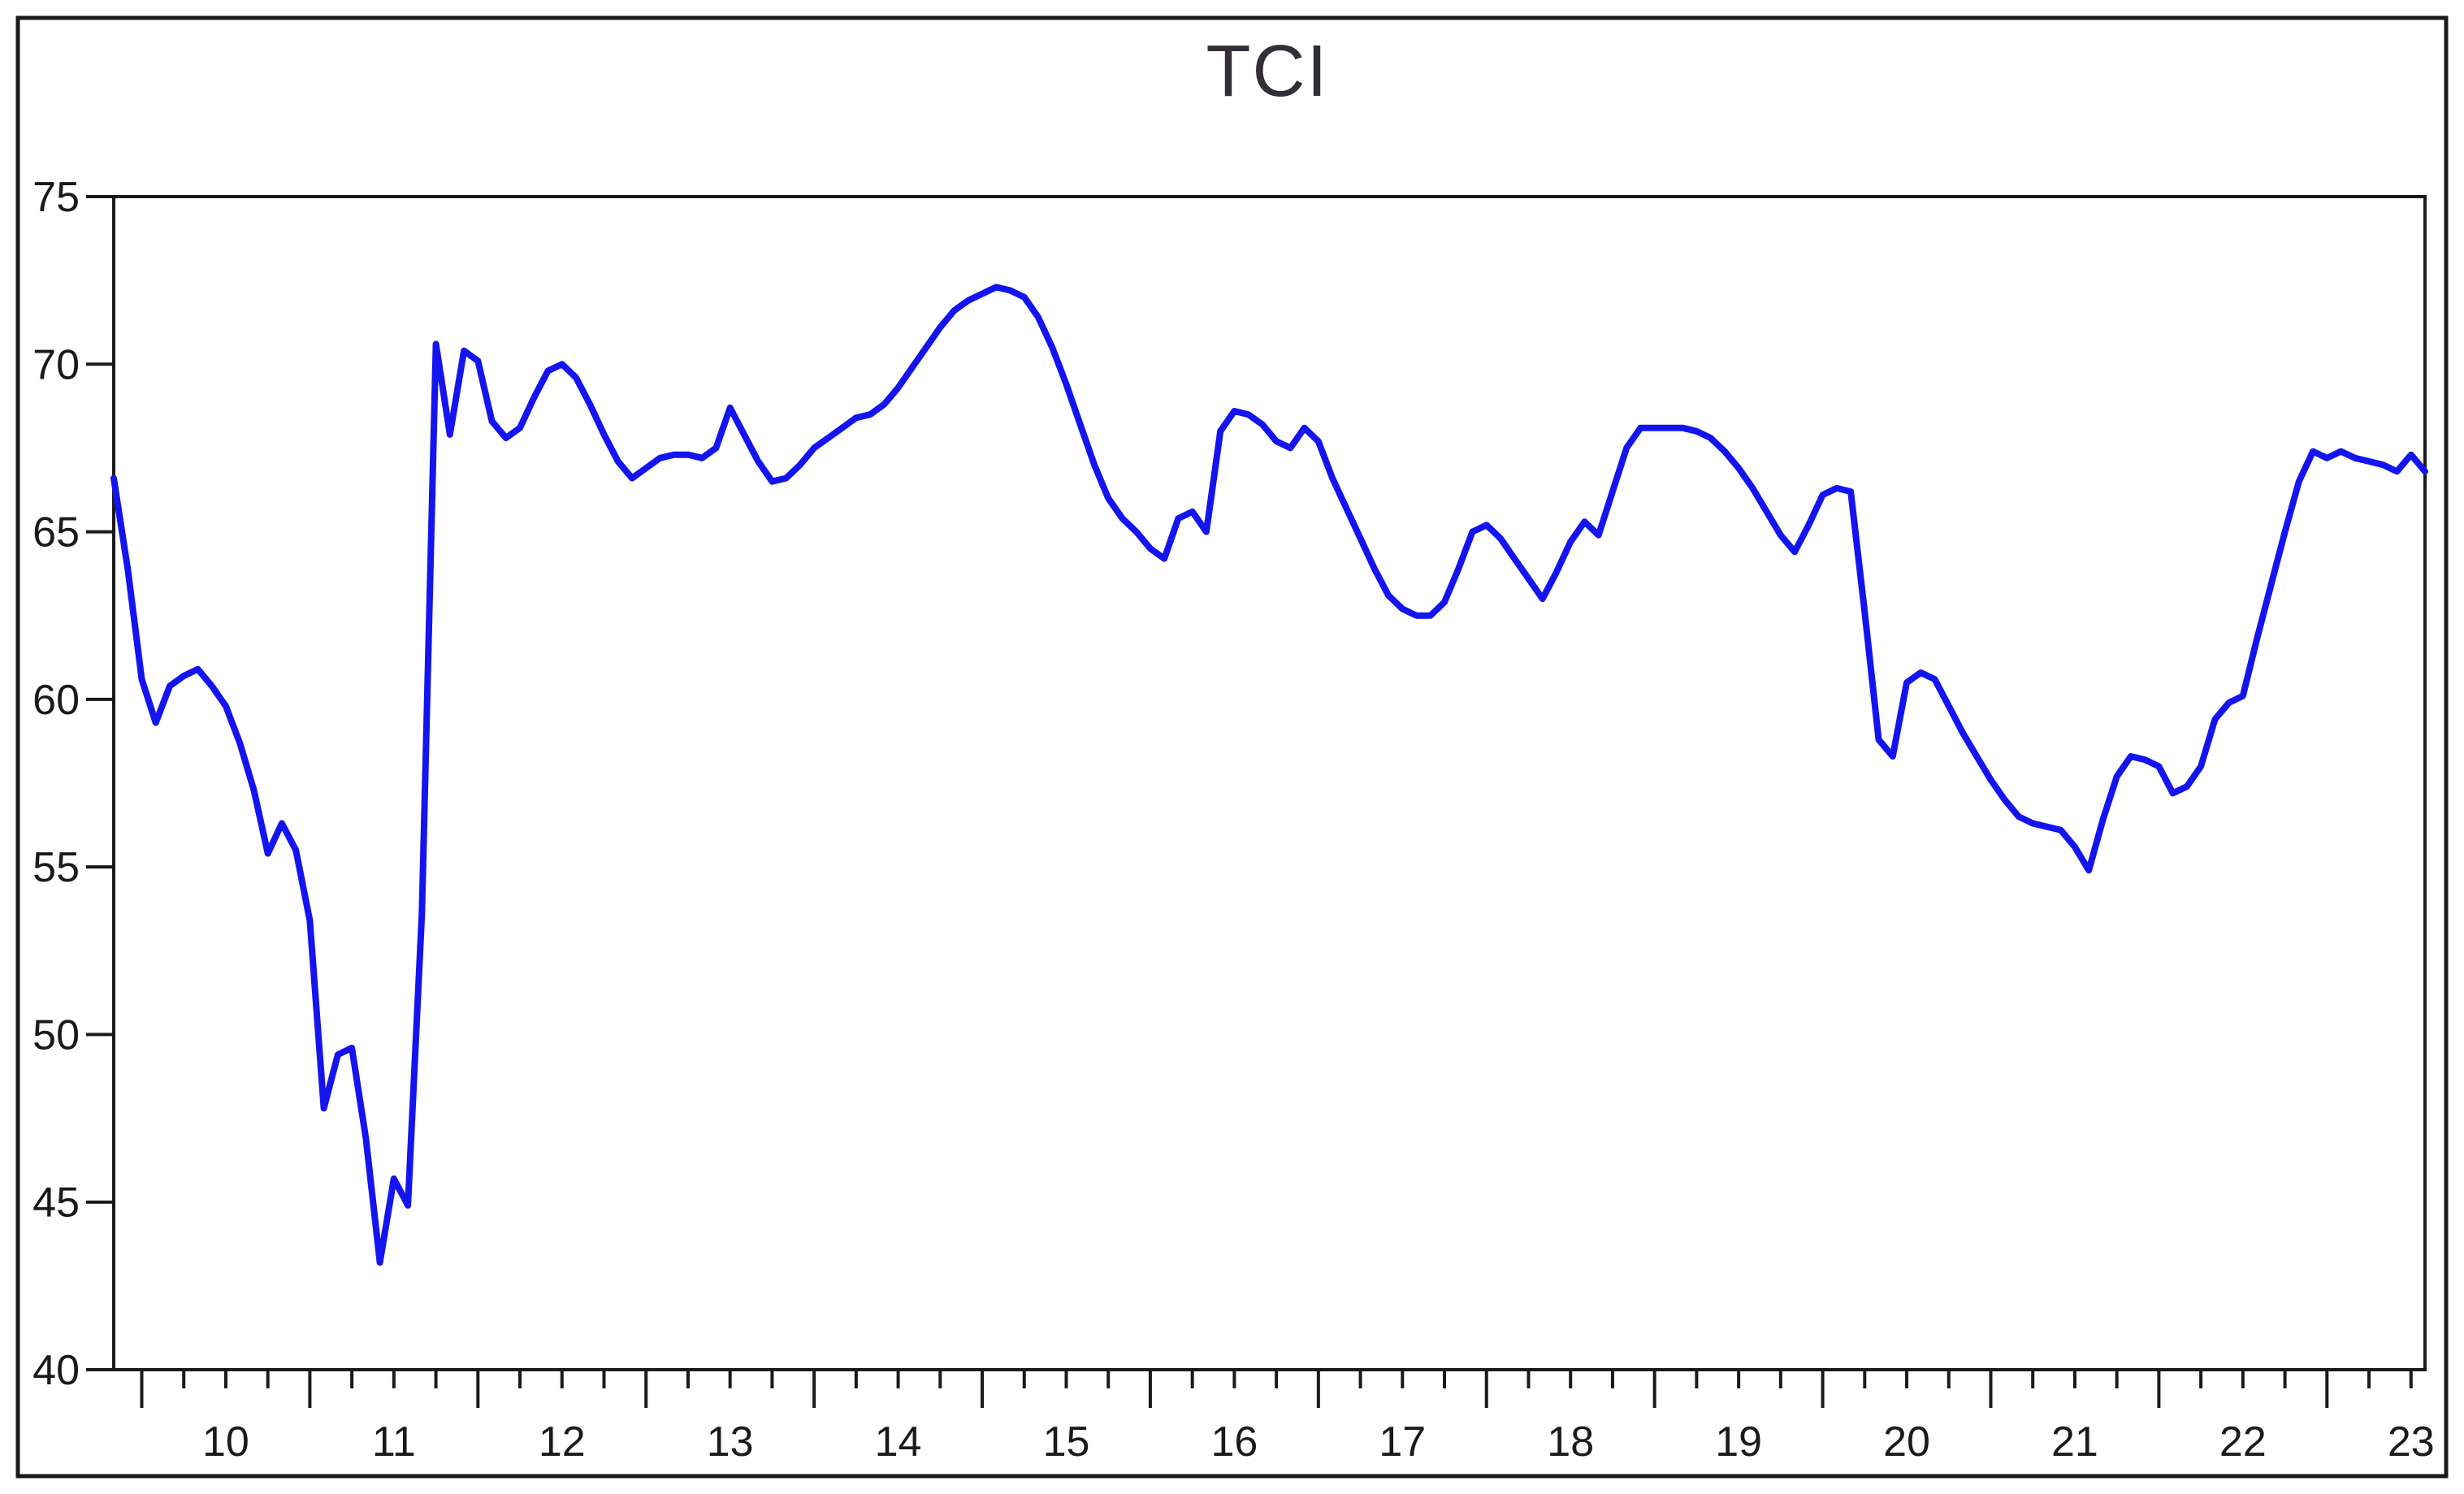 This screenshot has height=1494, width=2464. I want to click on y-tick-label: 50, so click(56, 1035).